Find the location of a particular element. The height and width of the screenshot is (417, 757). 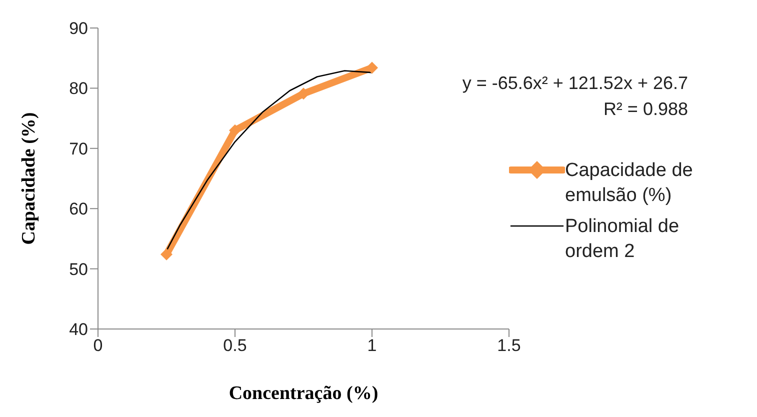

annotation: y = -65.6x² + 121.52x + 26.7 is located at coordinates (574, 83).